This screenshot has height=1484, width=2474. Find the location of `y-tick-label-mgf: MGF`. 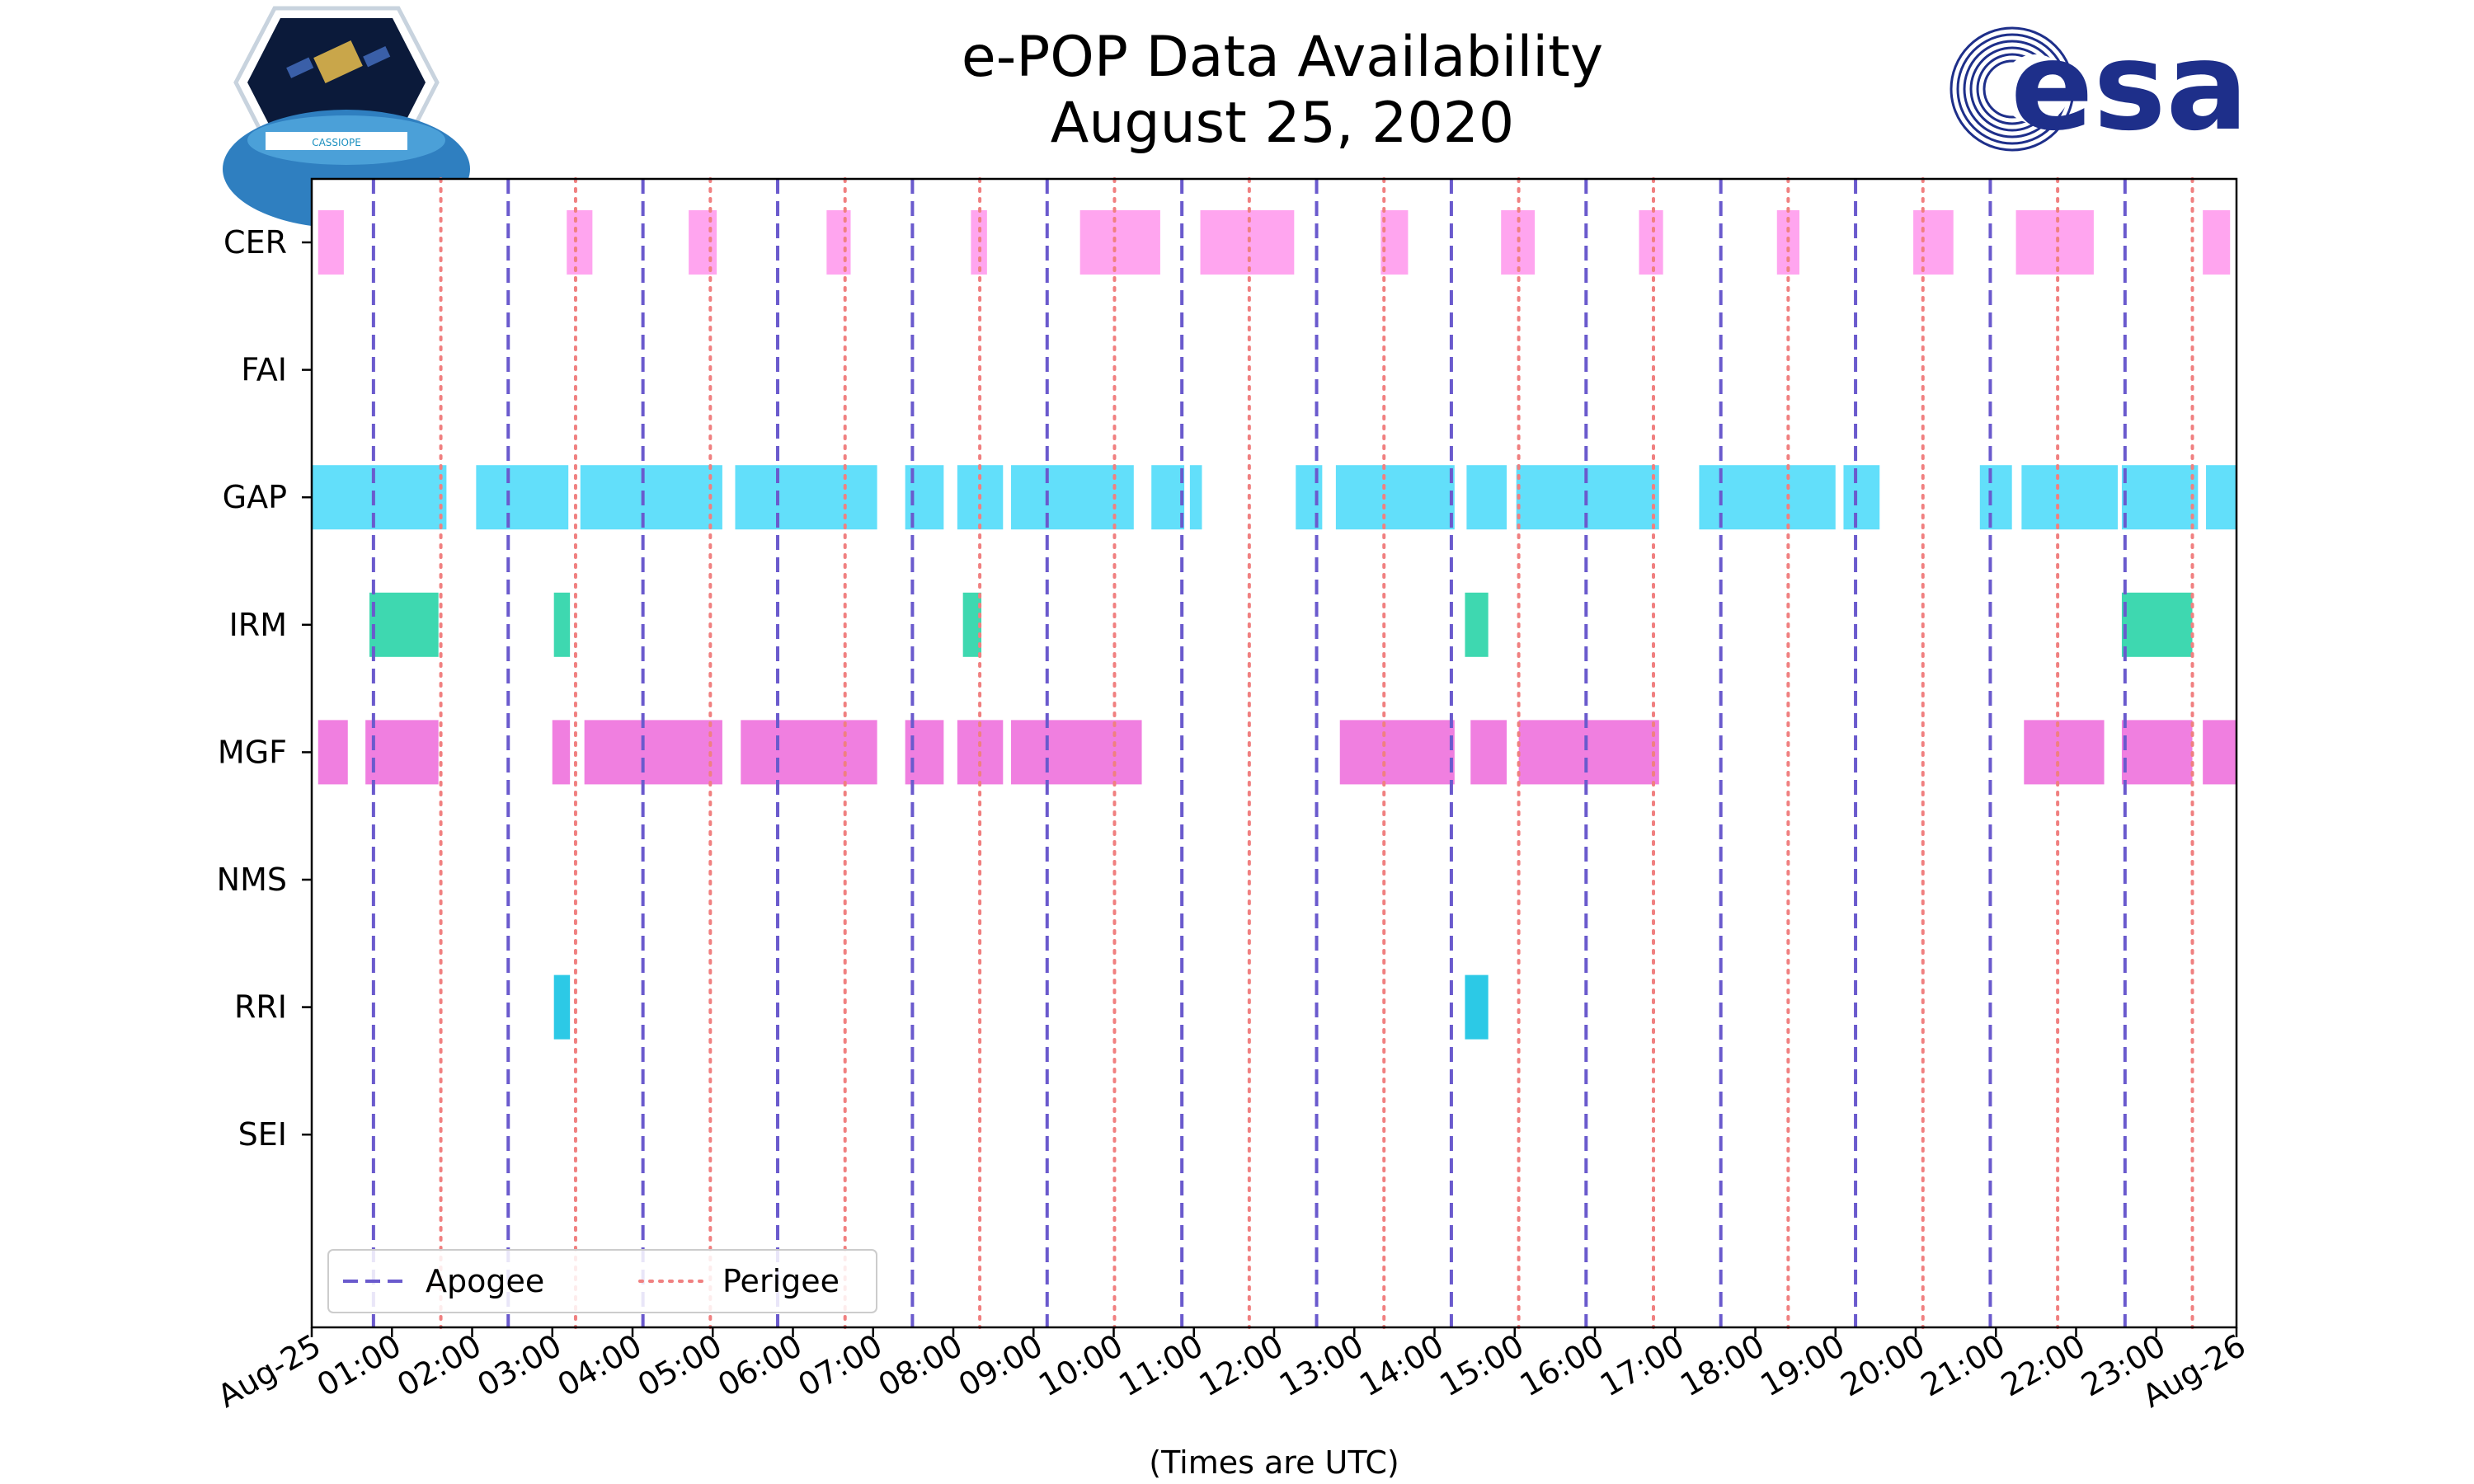

y-tick-label-mgf: MGF is located at coordinates (252, 752).